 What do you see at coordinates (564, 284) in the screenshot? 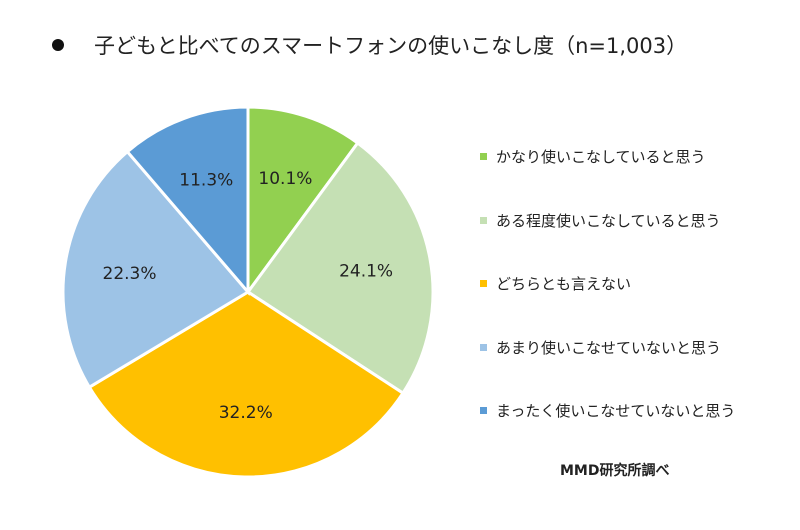
I see `legend-label-3: どちらとも言えない` at bounding box center [564, 284].